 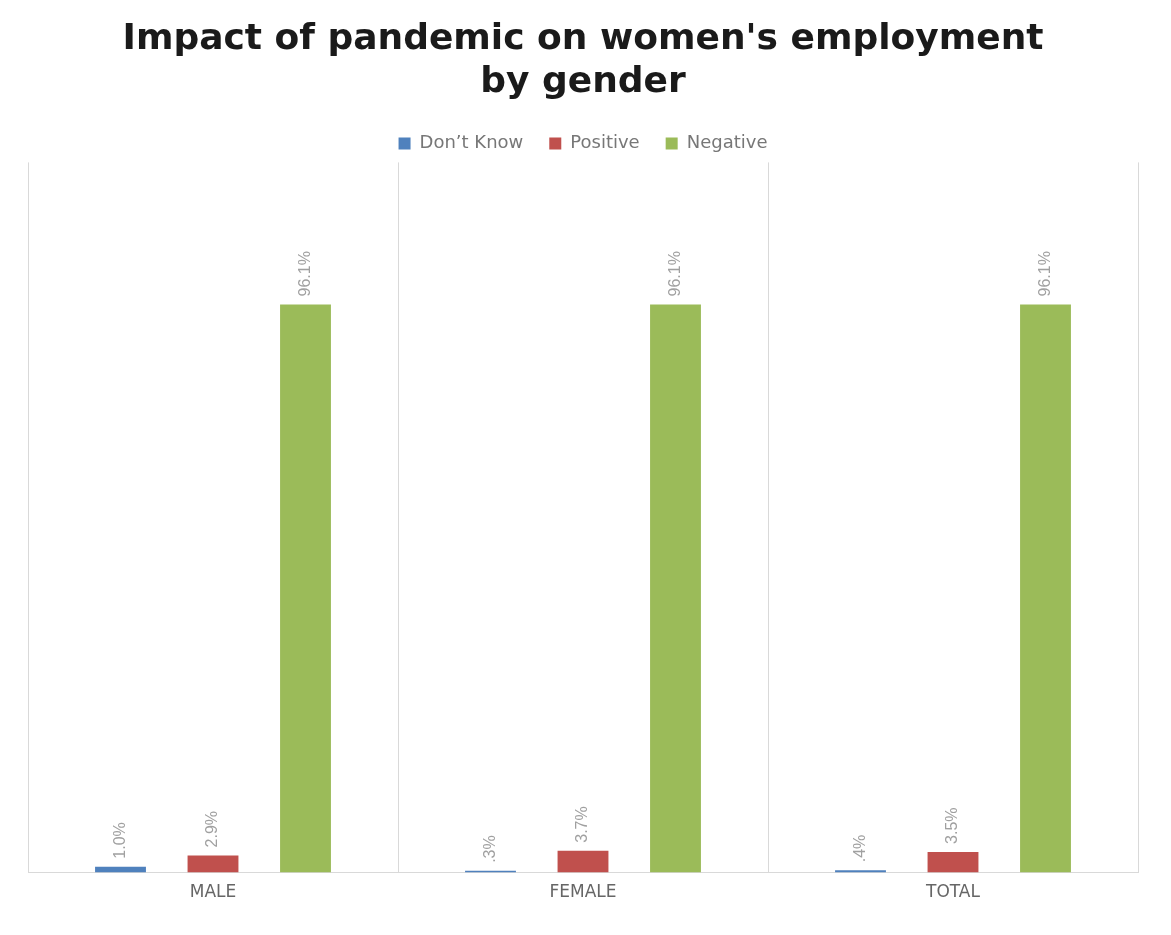 I want to click on legend-label: Positive, so click(x=605, y=142).